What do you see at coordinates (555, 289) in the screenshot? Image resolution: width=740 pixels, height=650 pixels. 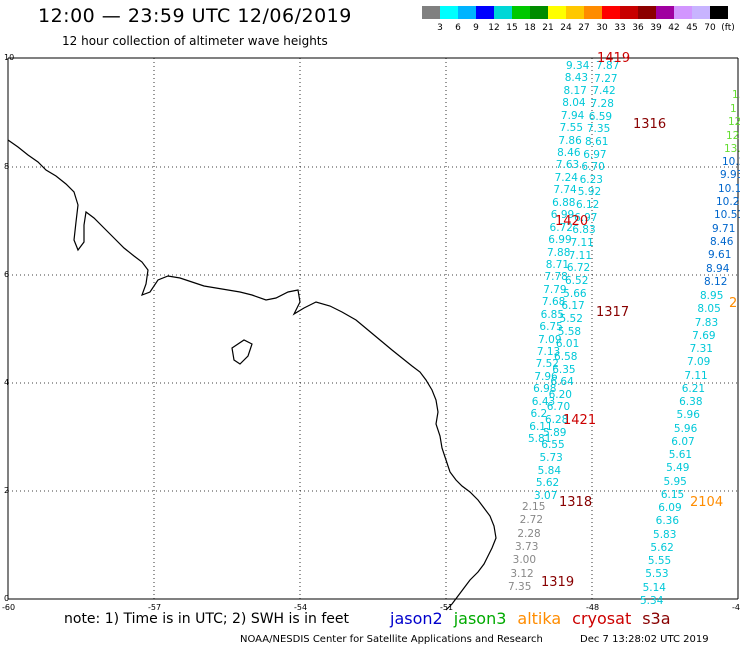 I see `wave-height-value: 7.79` at bounding box center [555, 289].